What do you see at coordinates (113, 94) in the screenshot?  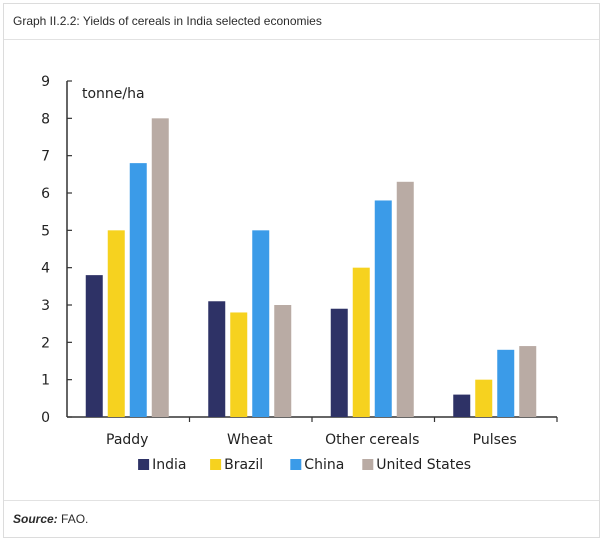 I see `unit-label: tonne/ha` at bounding box center [113, 94].